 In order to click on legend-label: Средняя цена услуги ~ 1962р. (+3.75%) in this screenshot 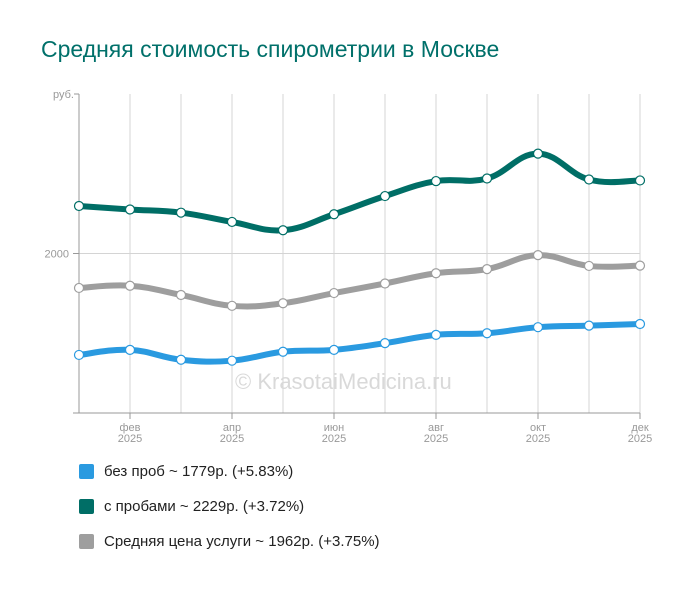, I will do `click(242, 541)`.